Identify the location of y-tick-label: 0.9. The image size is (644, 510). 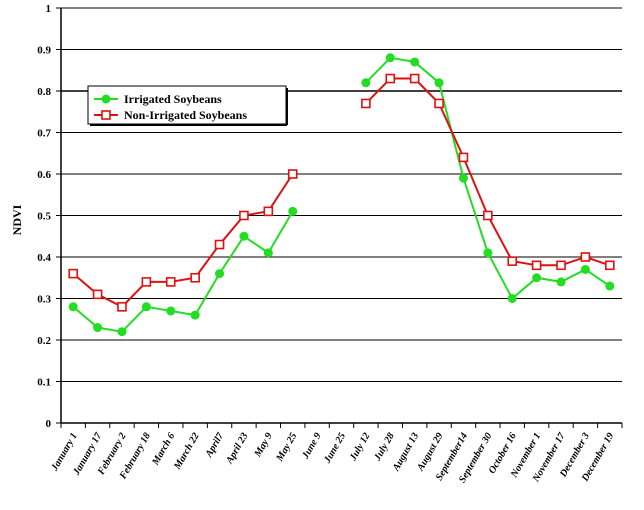
(44, 51).